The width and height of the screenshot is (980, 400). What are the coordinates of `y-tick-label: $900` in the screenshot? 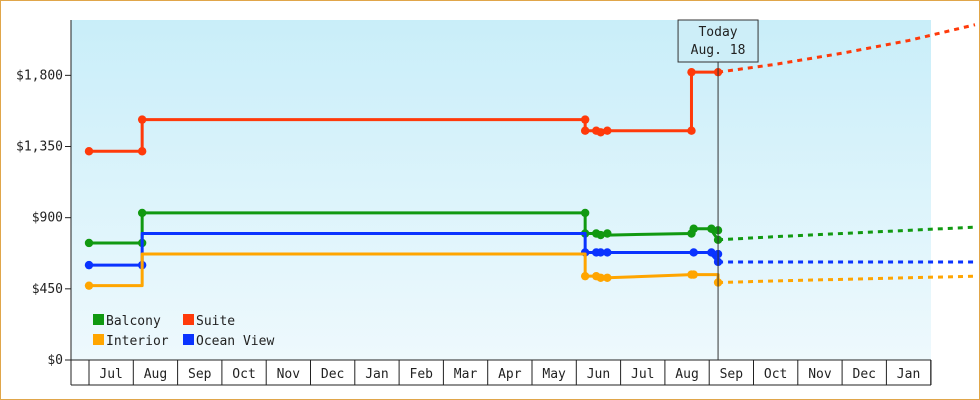 It's located at (47, 218).